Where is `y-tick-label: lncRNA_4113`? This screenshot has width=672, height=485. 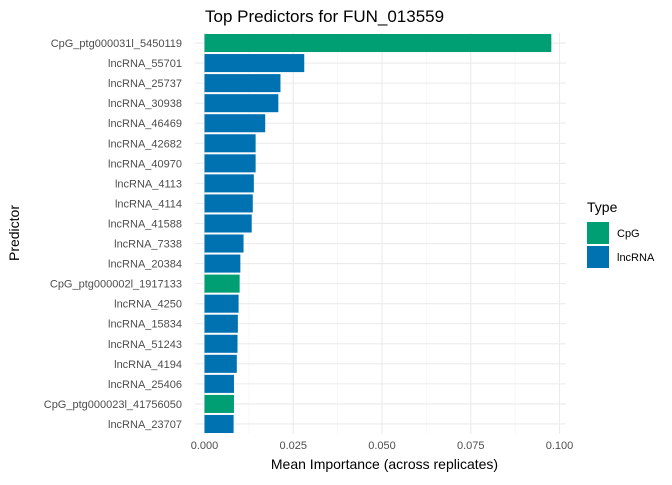
y-tick-label: lncRNA_4113 is located at coordinates (148, 184).